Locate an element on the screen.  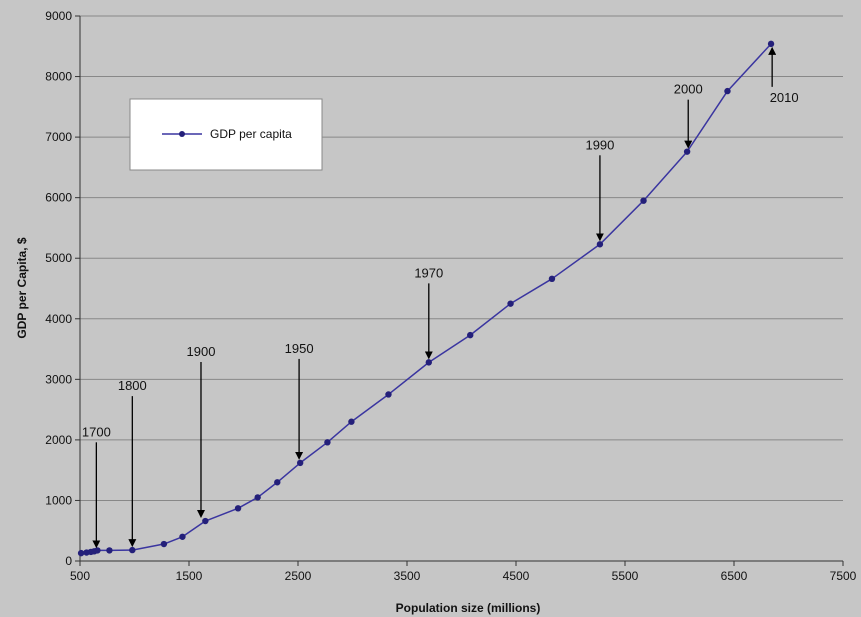
y-tick-label: 7000 is located at coordinates (58, 137).